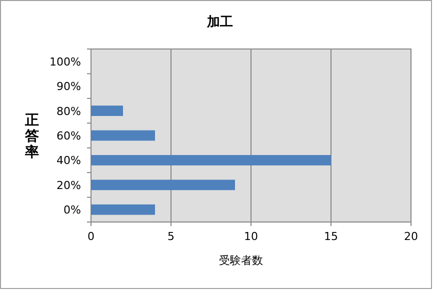 This screenshot has height=292, width=439. I want to click on xtick: 20, so click(411, 236).